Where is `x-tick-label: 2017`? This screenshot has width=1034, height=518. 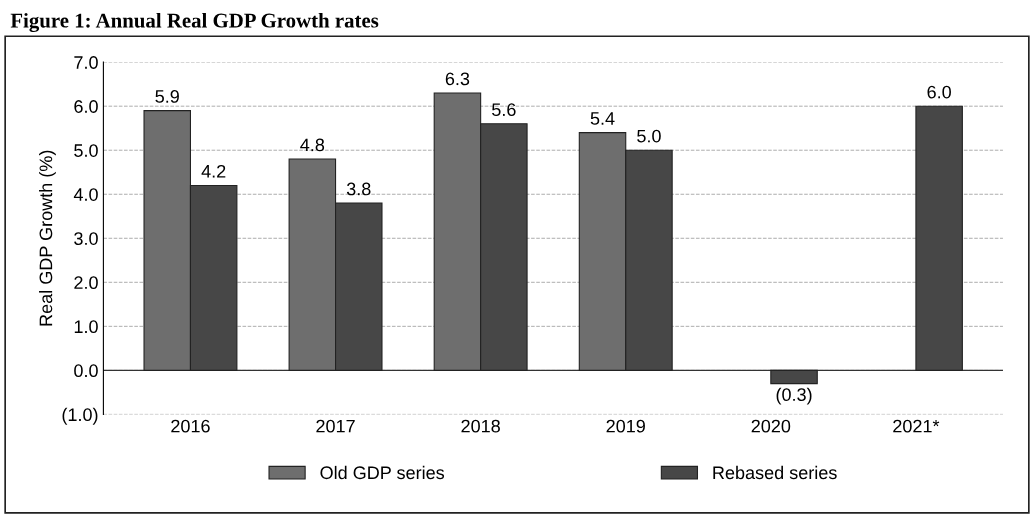 x-tick-label: 2017 is located at coordinates (335, 426).